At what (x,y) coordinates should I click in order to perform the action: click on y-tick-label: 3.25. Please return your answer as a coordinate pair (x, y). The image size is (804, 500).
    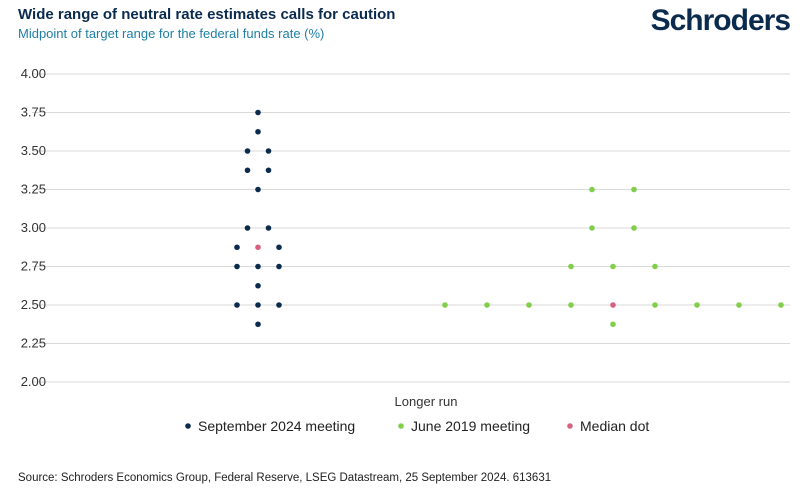
    Looking at the image, I should click on (33, 189).